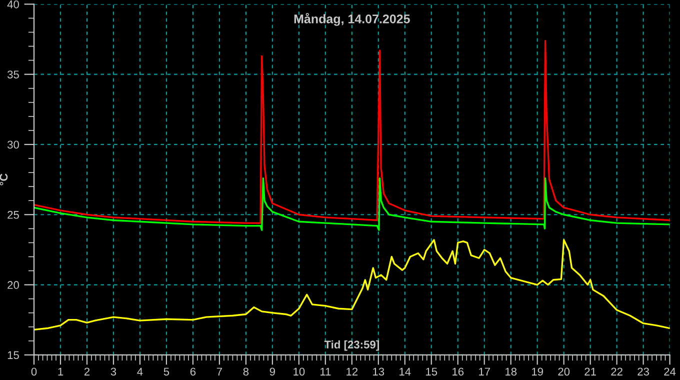  I want to click on y-tick-label: 15, so click(13, 355).